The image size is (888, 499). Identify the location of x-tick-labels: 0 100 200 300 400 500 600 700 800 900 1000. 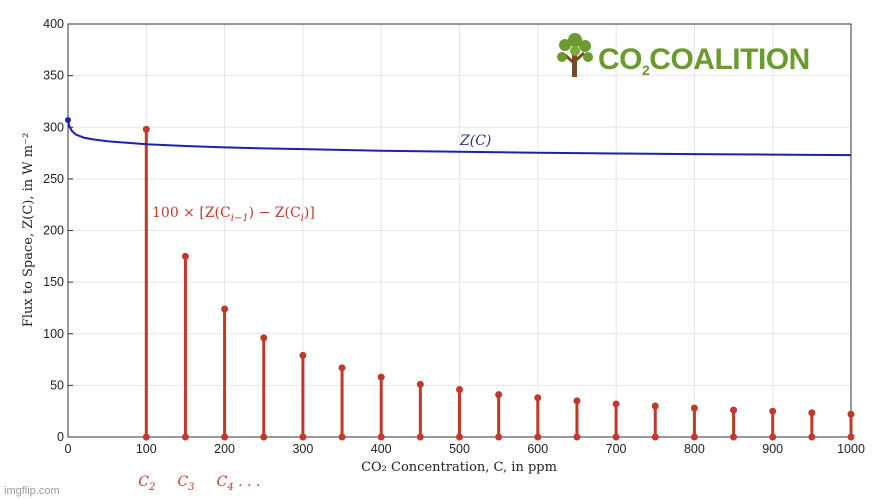
(465, 449).